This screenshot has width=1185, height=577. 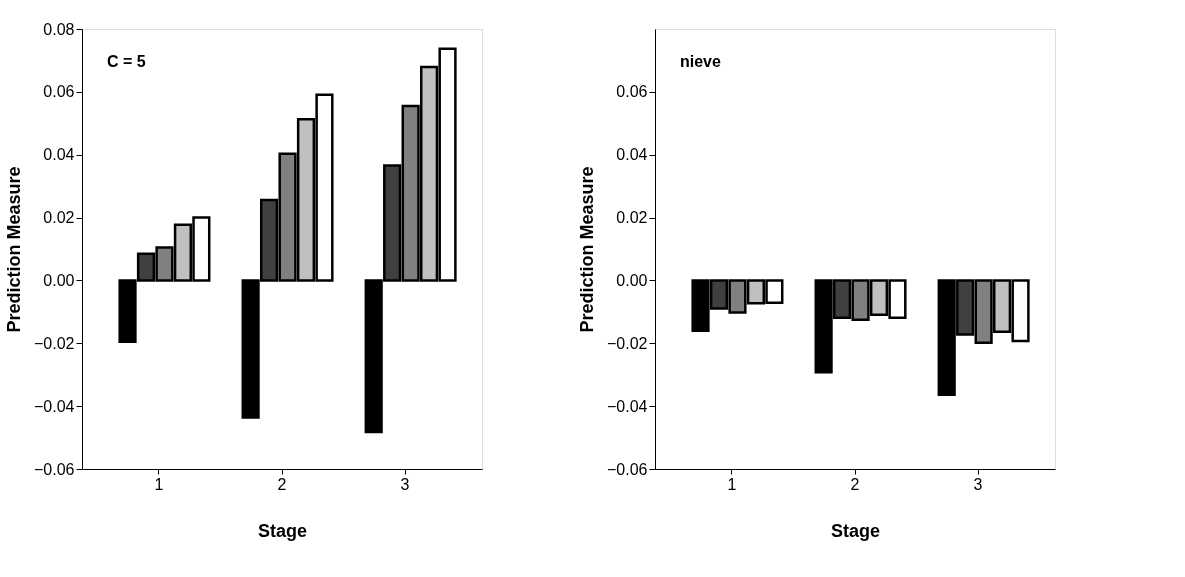 I want to click on annotation: C = 5, so click(x=126, y=61).